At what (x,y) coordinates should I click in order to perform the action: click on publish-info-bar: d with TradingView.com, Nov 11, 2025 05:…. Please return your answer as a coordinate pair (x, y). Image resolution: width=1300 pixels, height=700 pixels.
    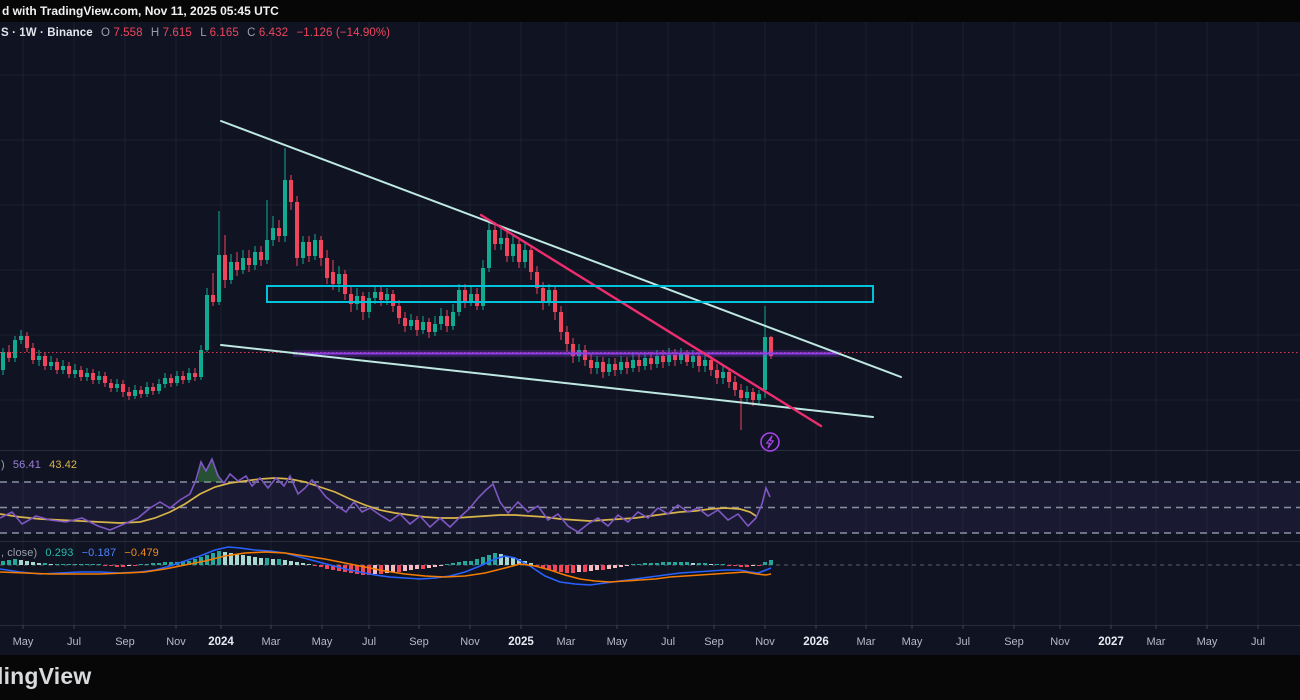
    Looking at the image, I should click on (650, 11).